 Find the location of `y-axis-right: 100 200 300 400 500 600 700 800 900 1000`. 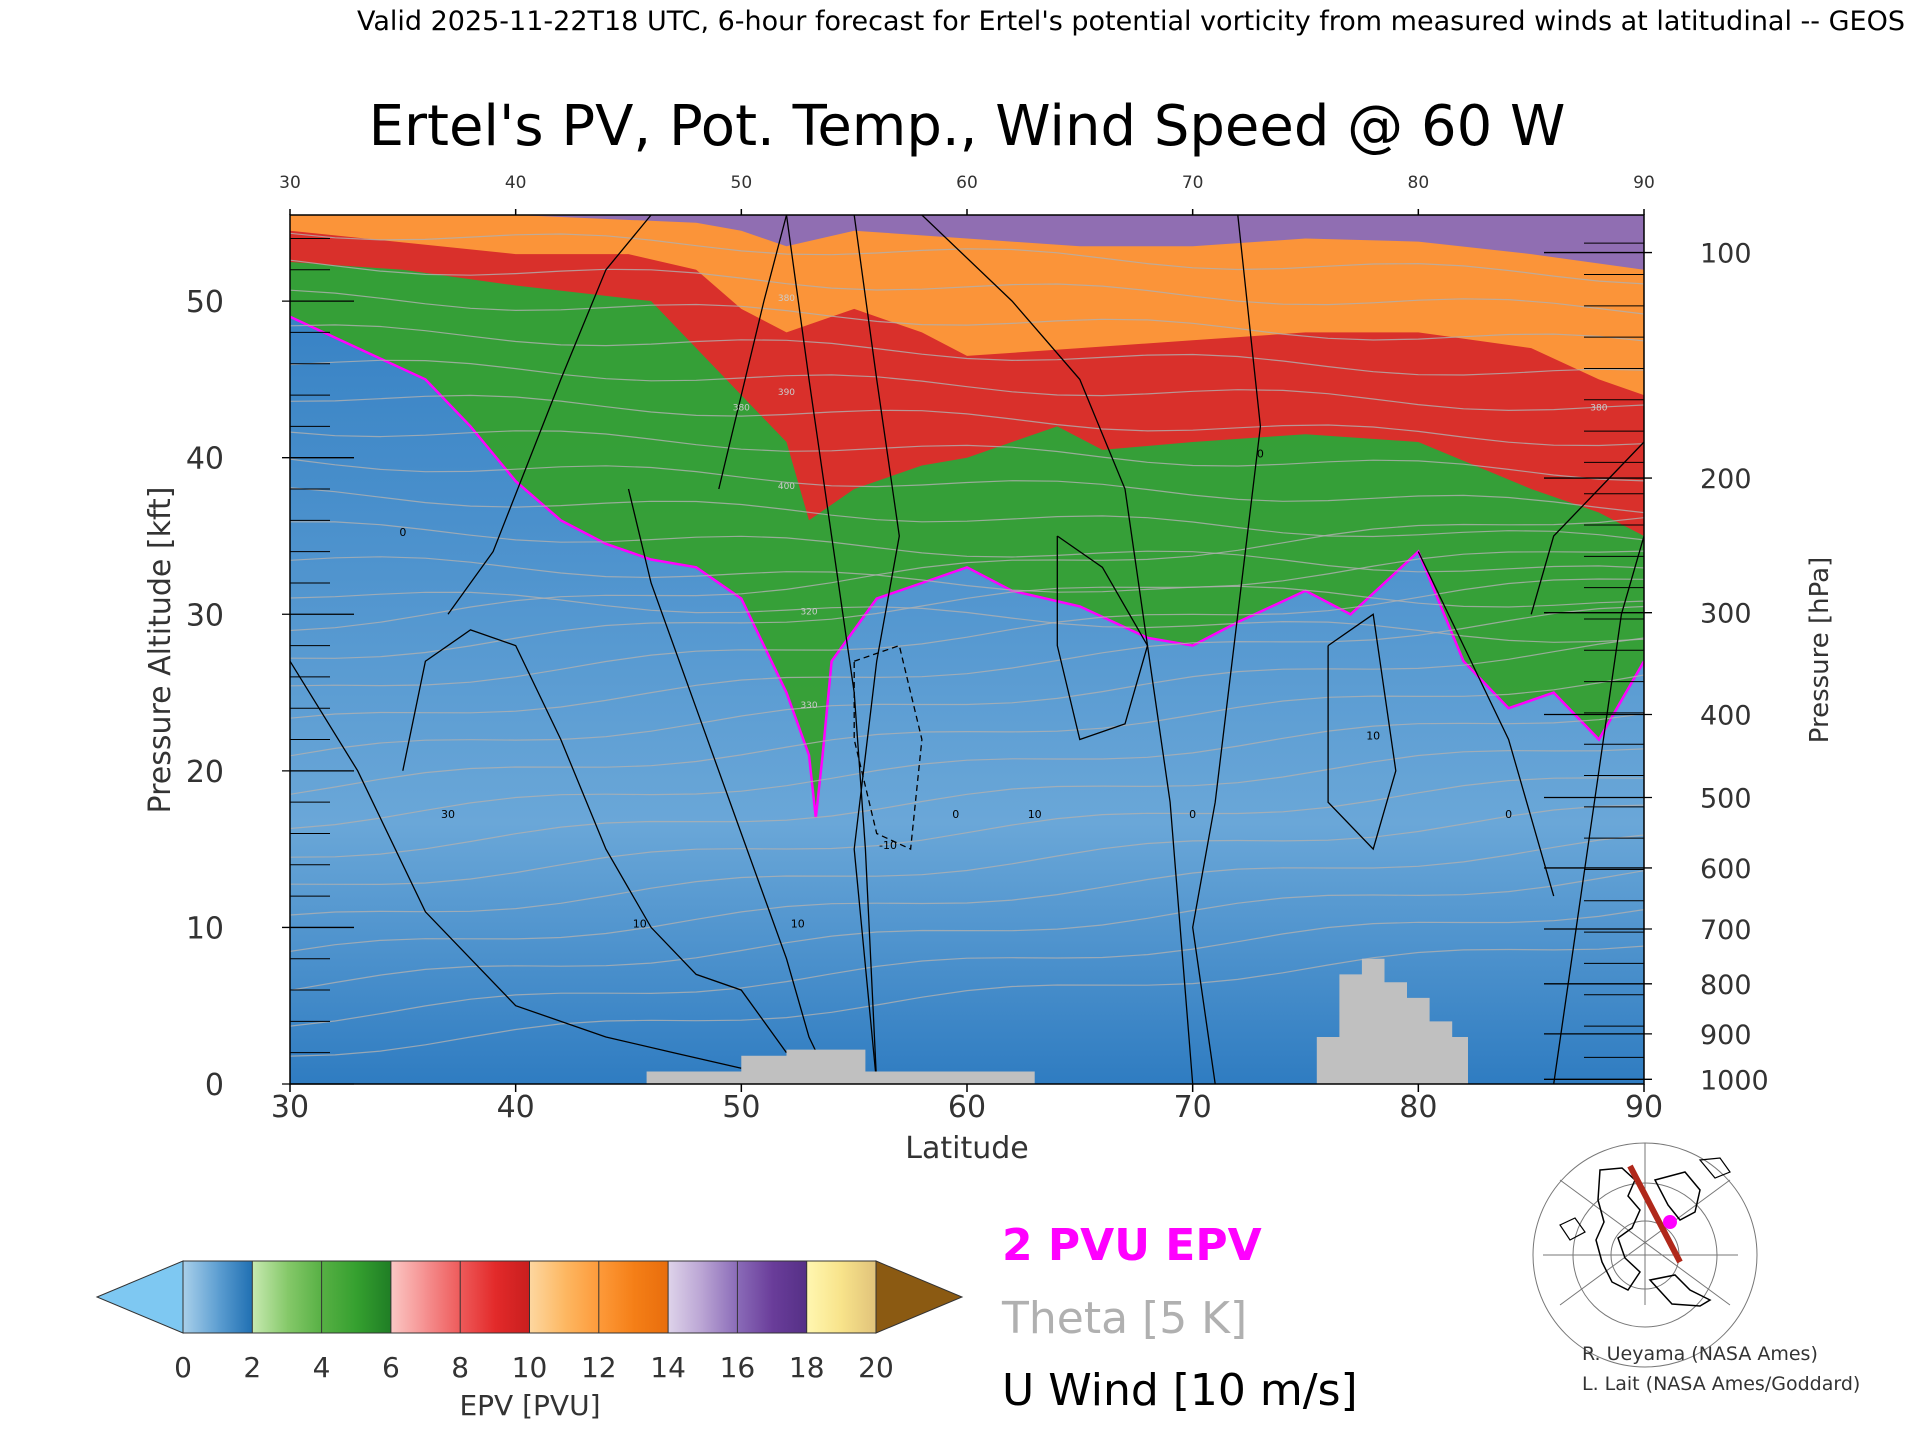

y-axis-right: 100 200 300 400 500 600 700 800 900 1000 is located at coordinates (1656, 667).